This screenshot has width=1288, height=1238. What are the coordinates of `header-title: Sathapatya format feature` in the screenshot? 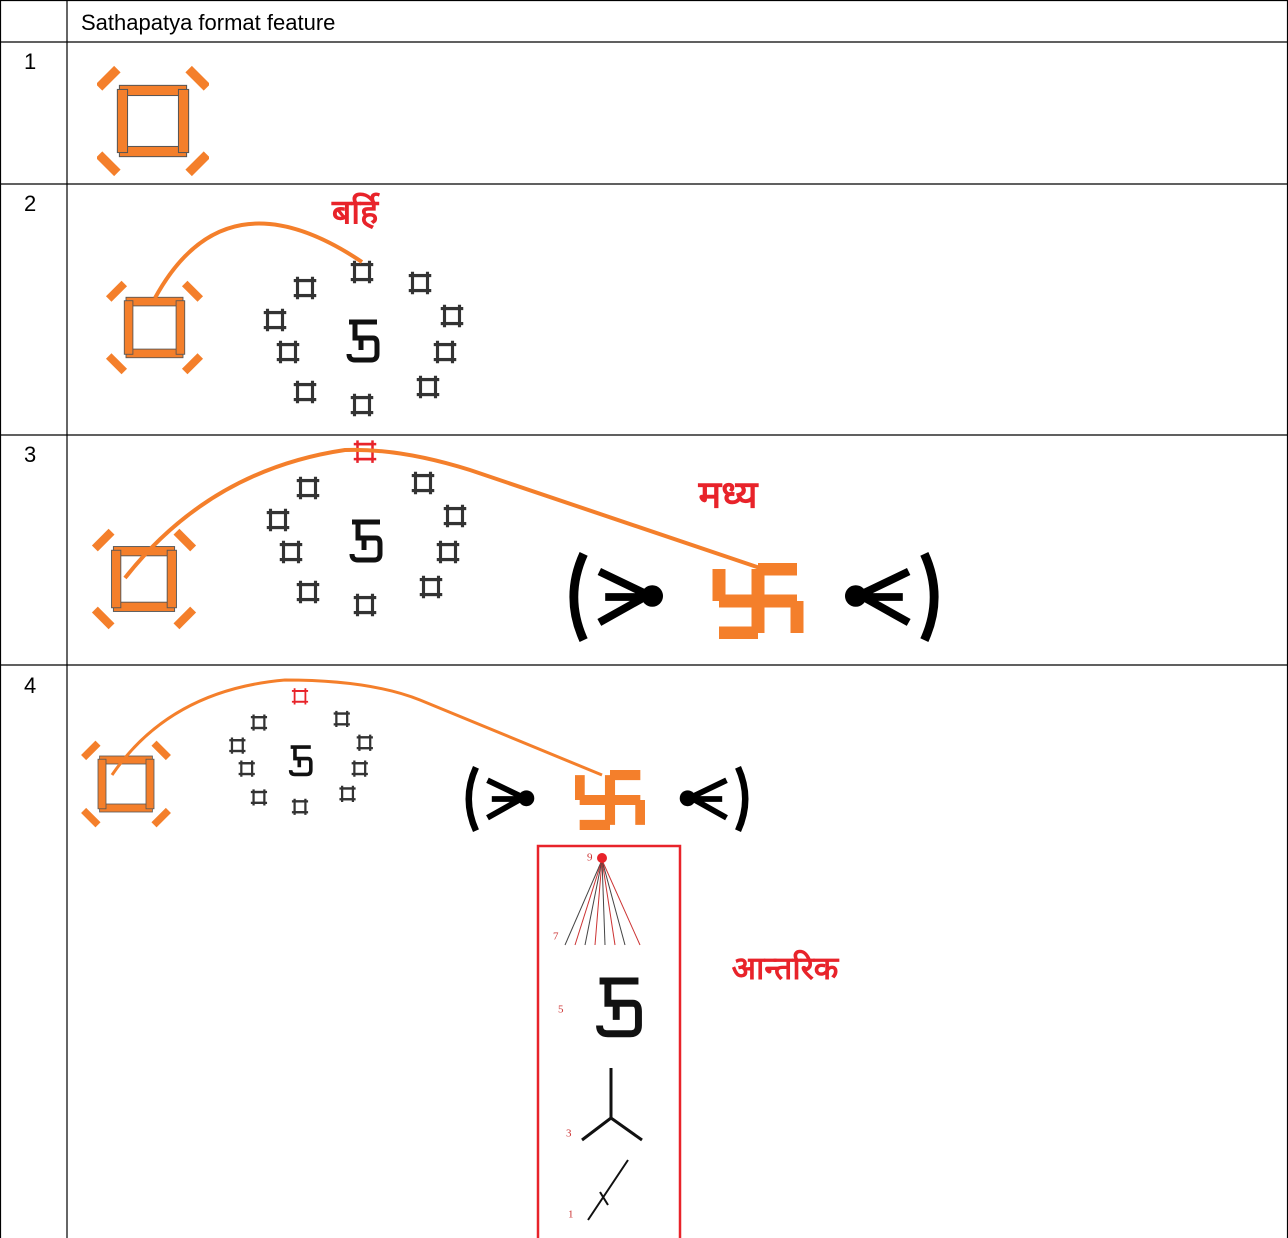 It's located at (208, 22).